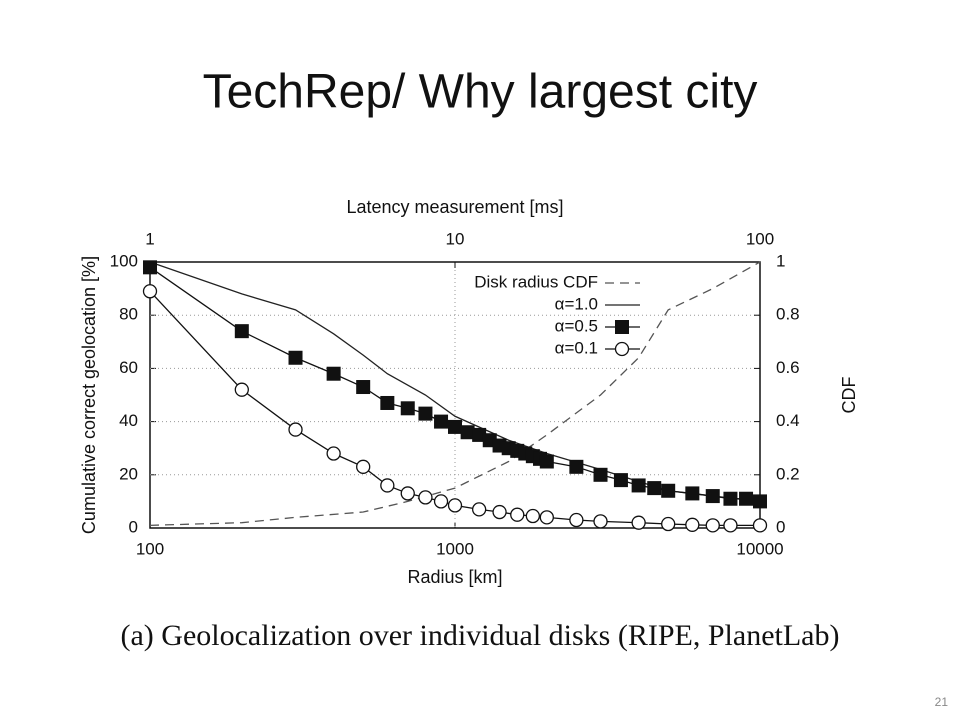 This screenshot has width=960, height=720. I want to click on y2-tick-label: 0.4, so click(788, 420).